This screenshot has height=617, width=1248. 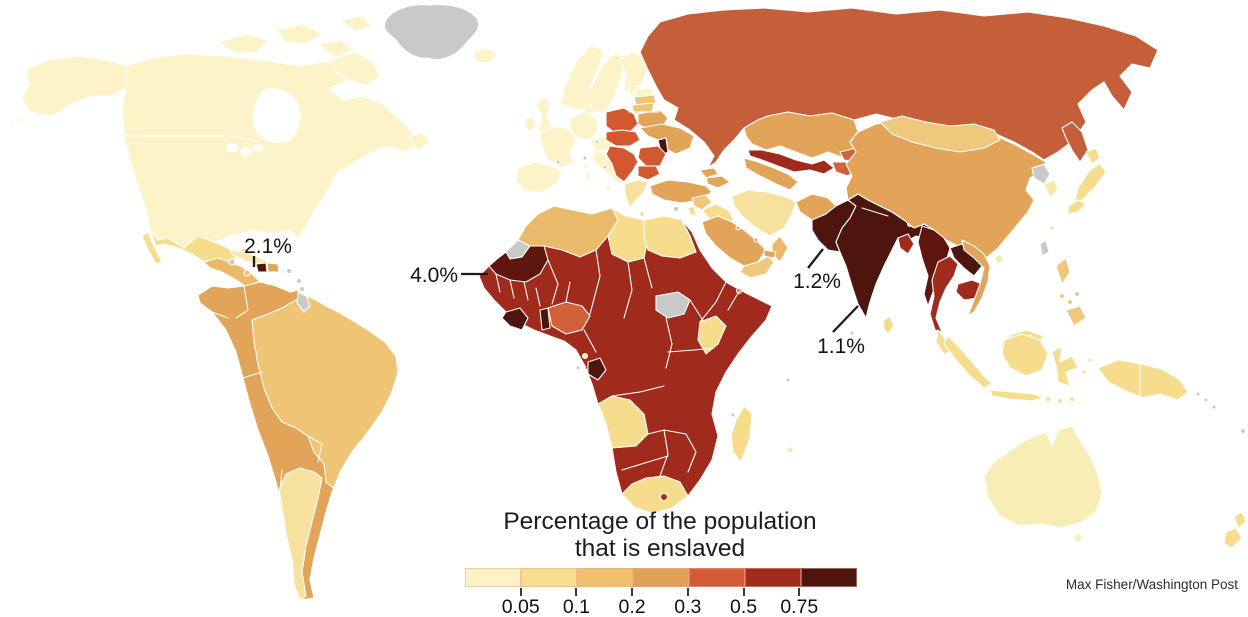 I want to click on region-finland, so click(x=634, y=74).